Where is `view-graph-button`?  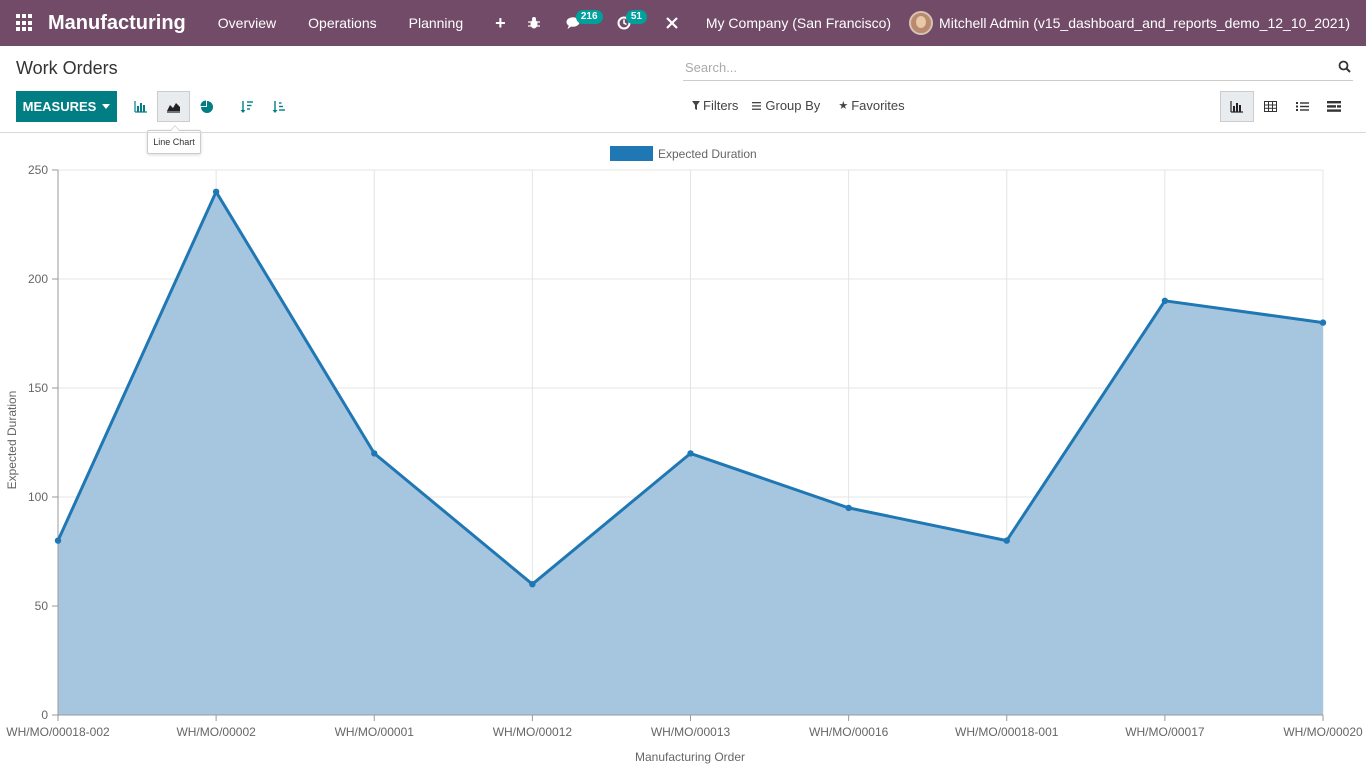
view-graph-button is located at coordinates (1237, 106).